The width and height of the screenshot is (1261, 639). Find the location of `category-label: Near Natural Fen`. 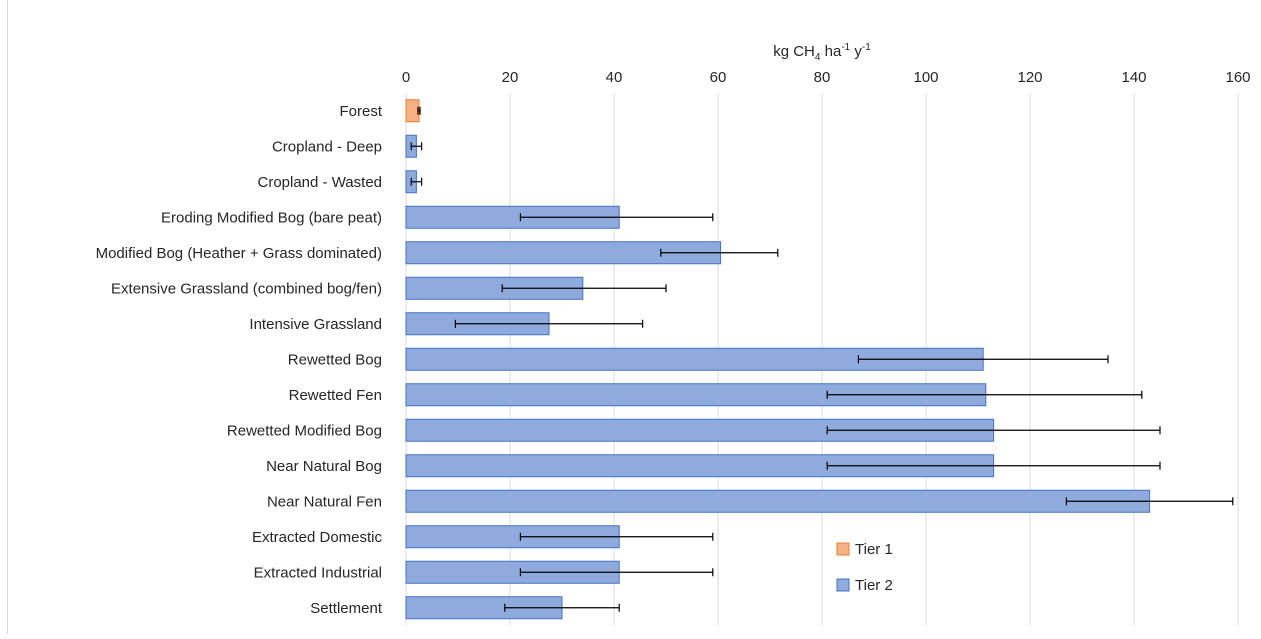

category-label: Near Natural Fen is located at coordinates (324, 501).